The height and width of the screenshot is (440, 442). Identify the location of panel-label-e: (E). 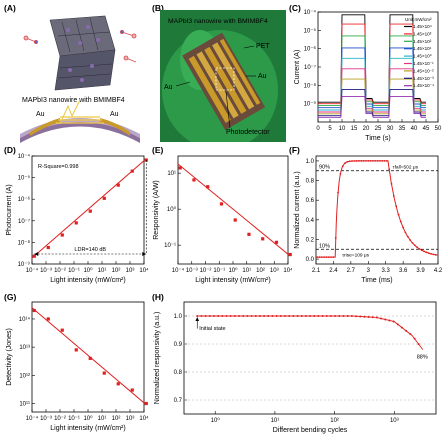
(158, 150).